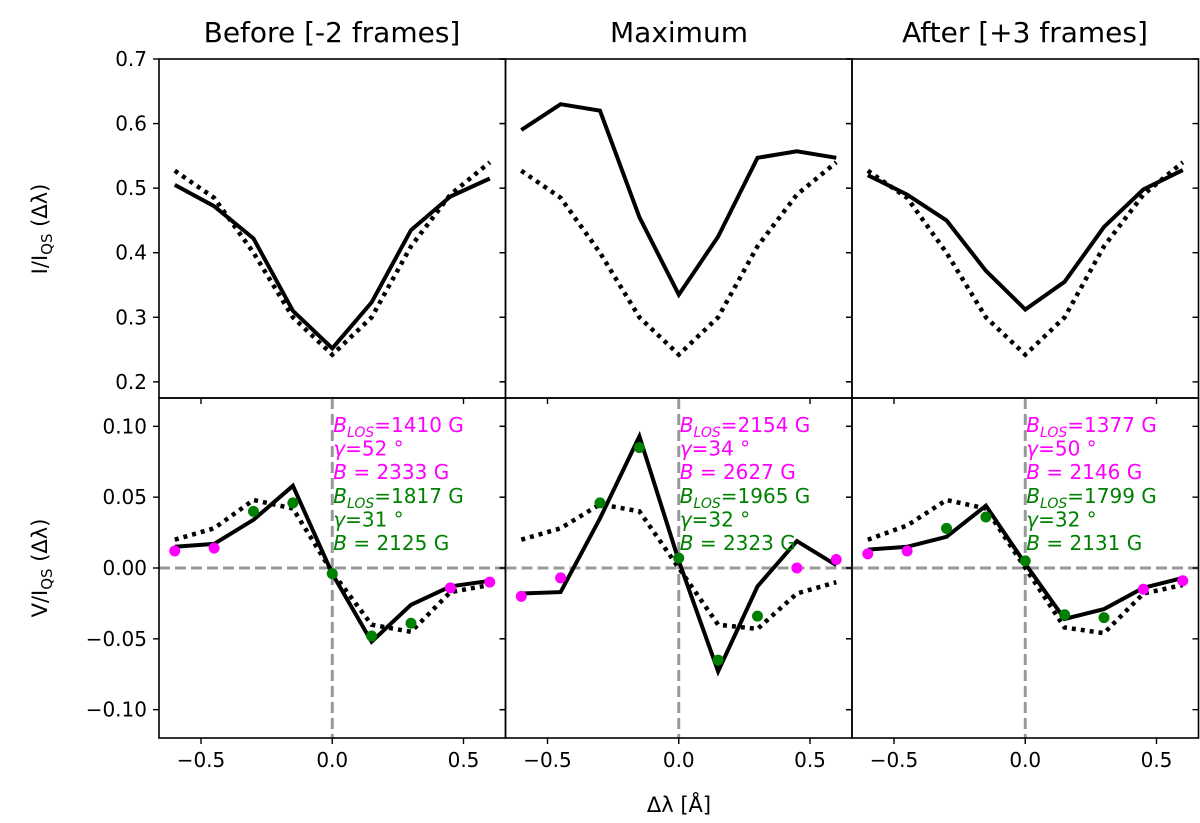 This screenshot has height=823, width=1200. What do you see at coordinates (368, 449) in the screenshot?
I see `annotation-magenta: γ=52 °` at bounding box center [368, 449].